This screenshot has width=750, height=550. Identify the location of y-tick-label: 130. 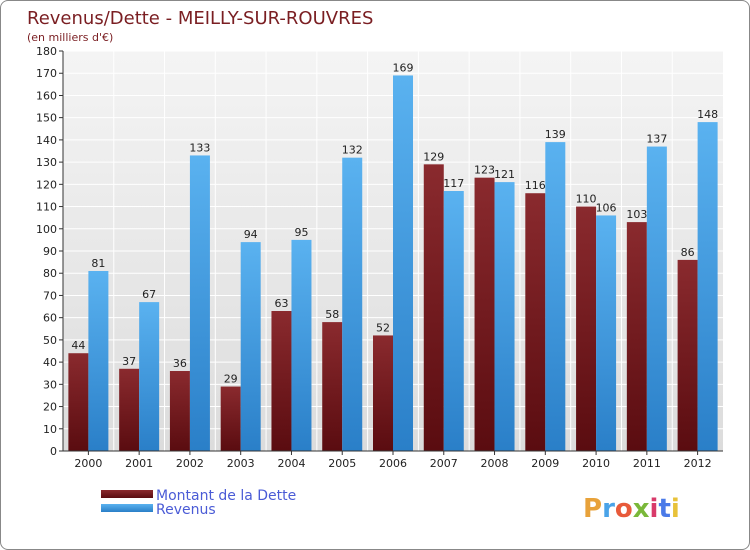
(46, 162).